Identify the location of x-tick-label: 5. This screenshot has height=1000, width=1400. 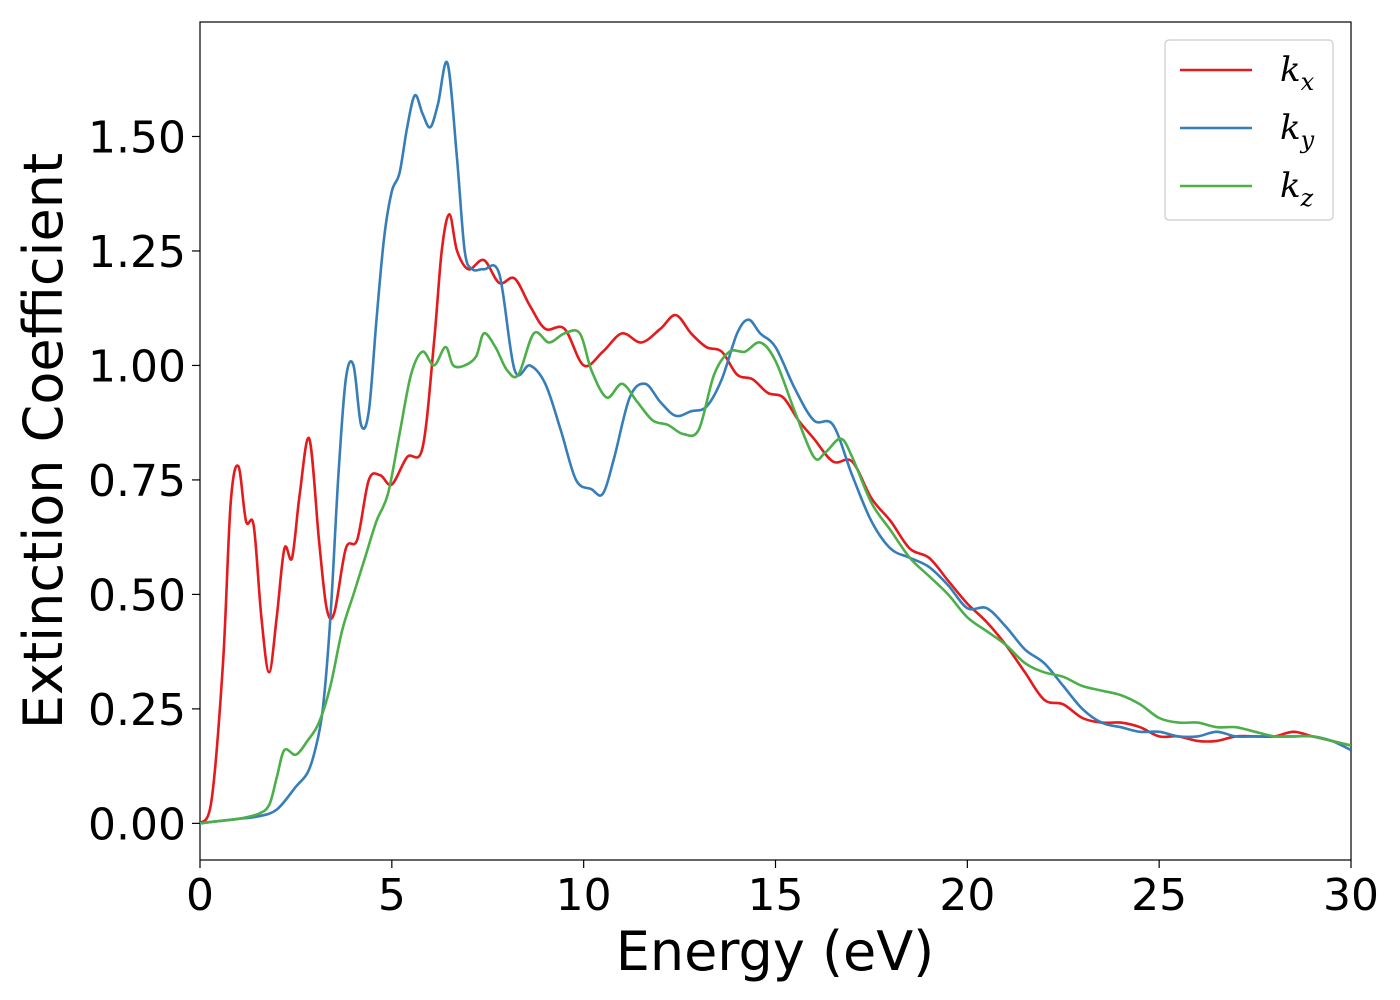
(392, 895).